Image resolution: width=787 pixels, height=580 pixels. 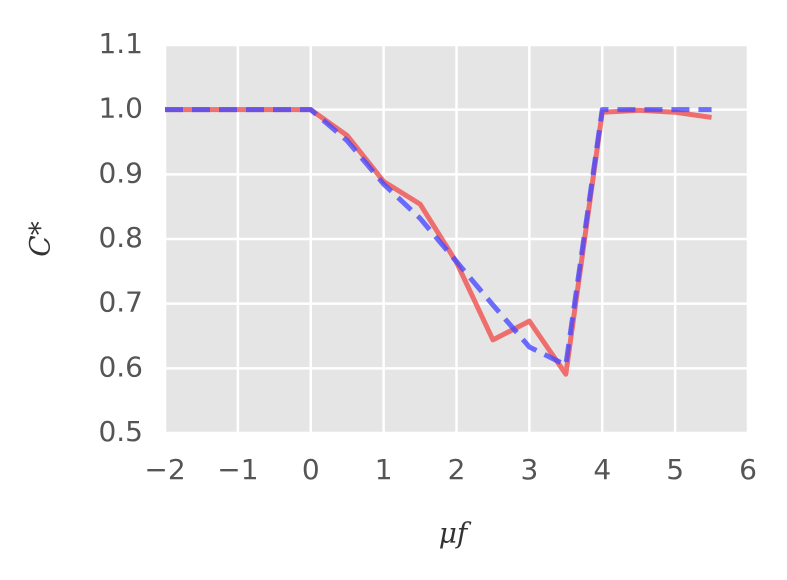 I want to click on x-tick-label: −1, so click(x=237, y=469).